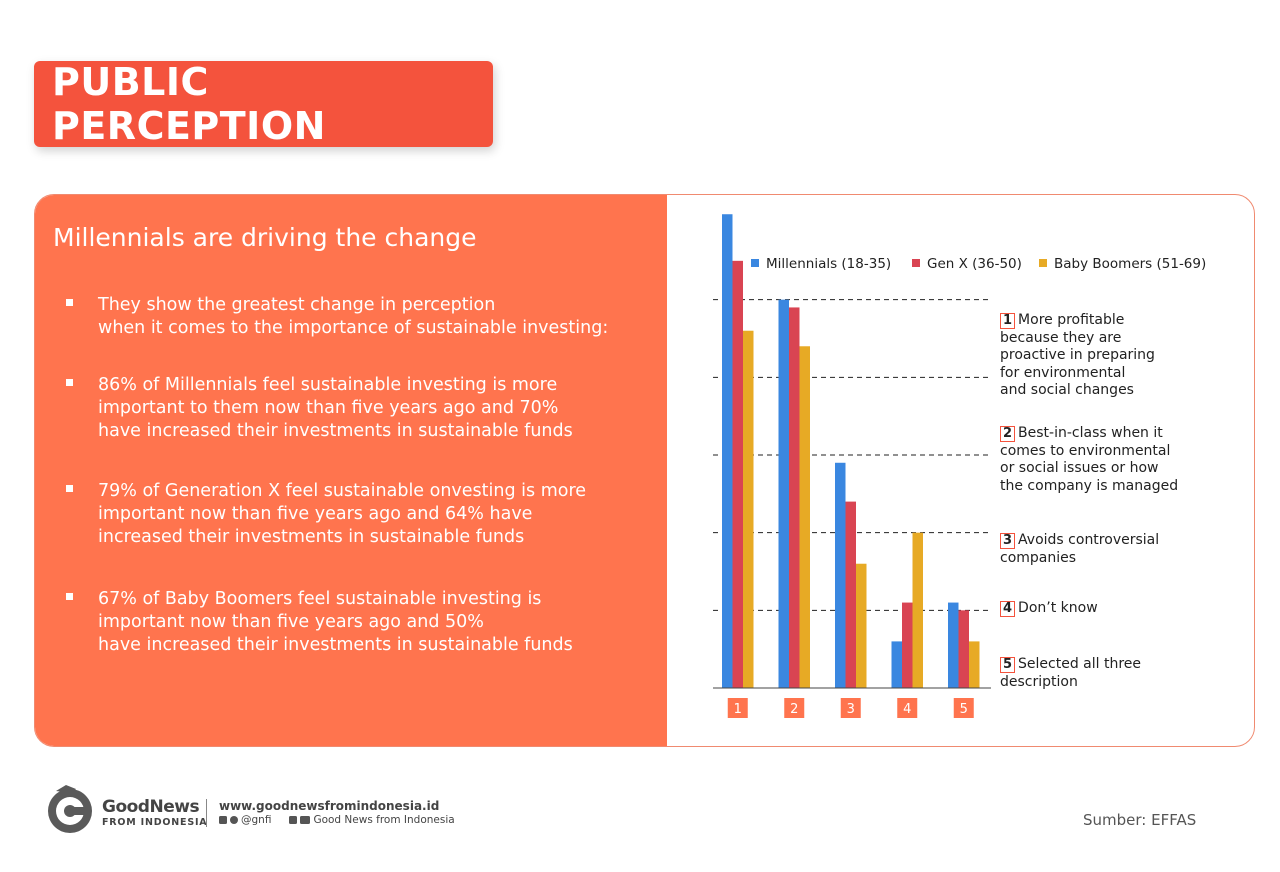  What do you see at coordinates (265, 237) in the screenshot?
I see `summary-title: Millennials are driving the change` at bounding box center [265, 237].